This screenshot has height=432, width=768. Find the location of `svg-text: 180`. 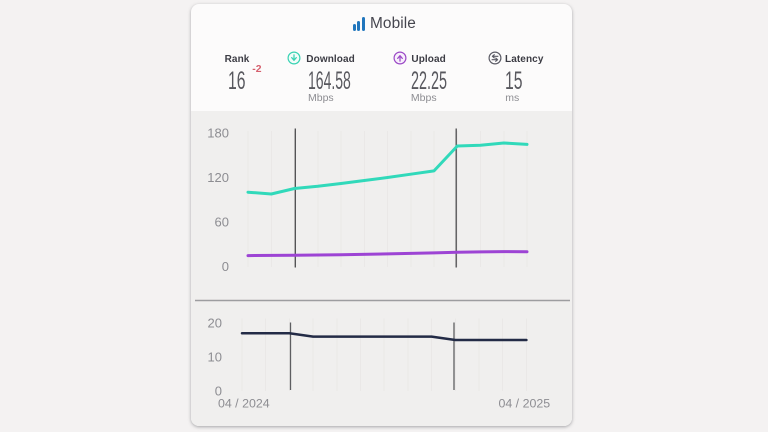

svg-text: 180 is located at coordinates (218, 133).